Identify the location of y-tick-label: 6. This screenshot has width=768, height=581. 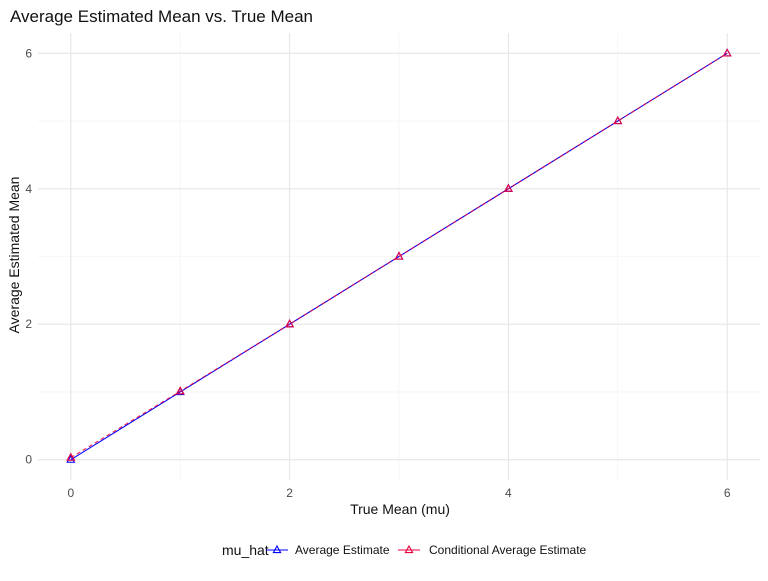
(28, 53).